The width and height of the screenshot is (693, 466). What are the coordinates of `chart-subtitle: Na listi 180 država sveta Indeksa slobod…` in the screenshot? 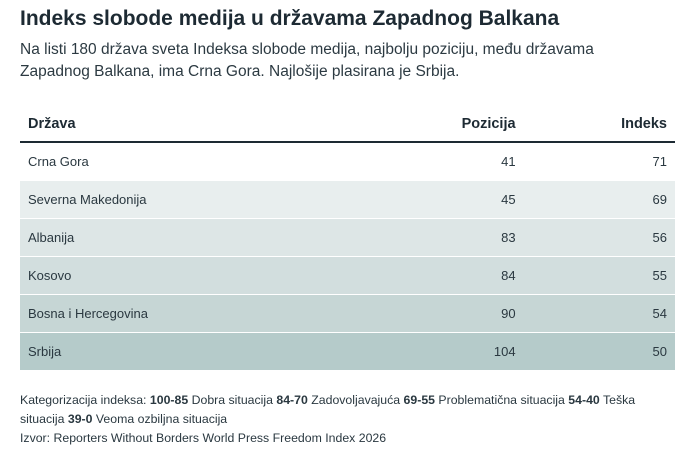 It's located at (307, 60).